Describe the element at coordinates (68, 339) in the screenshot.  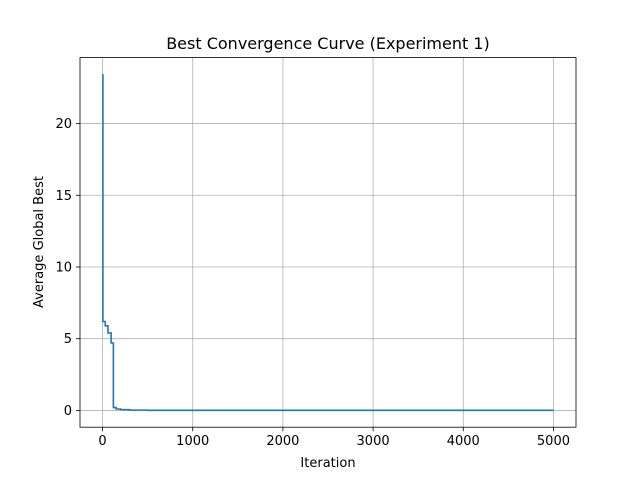
I see `y-tick-label: 5` at that location.